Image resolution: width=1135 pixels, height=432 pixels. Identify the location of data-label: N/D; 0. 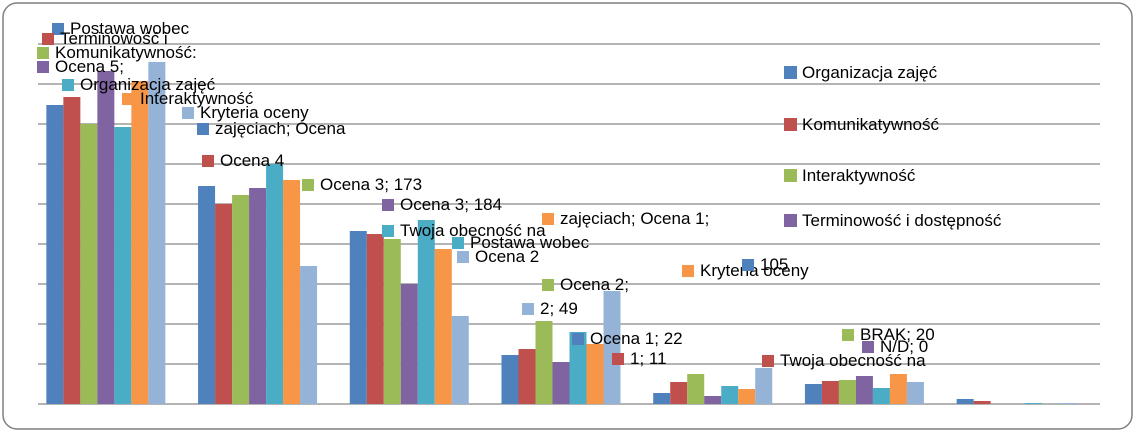
(895, 346).